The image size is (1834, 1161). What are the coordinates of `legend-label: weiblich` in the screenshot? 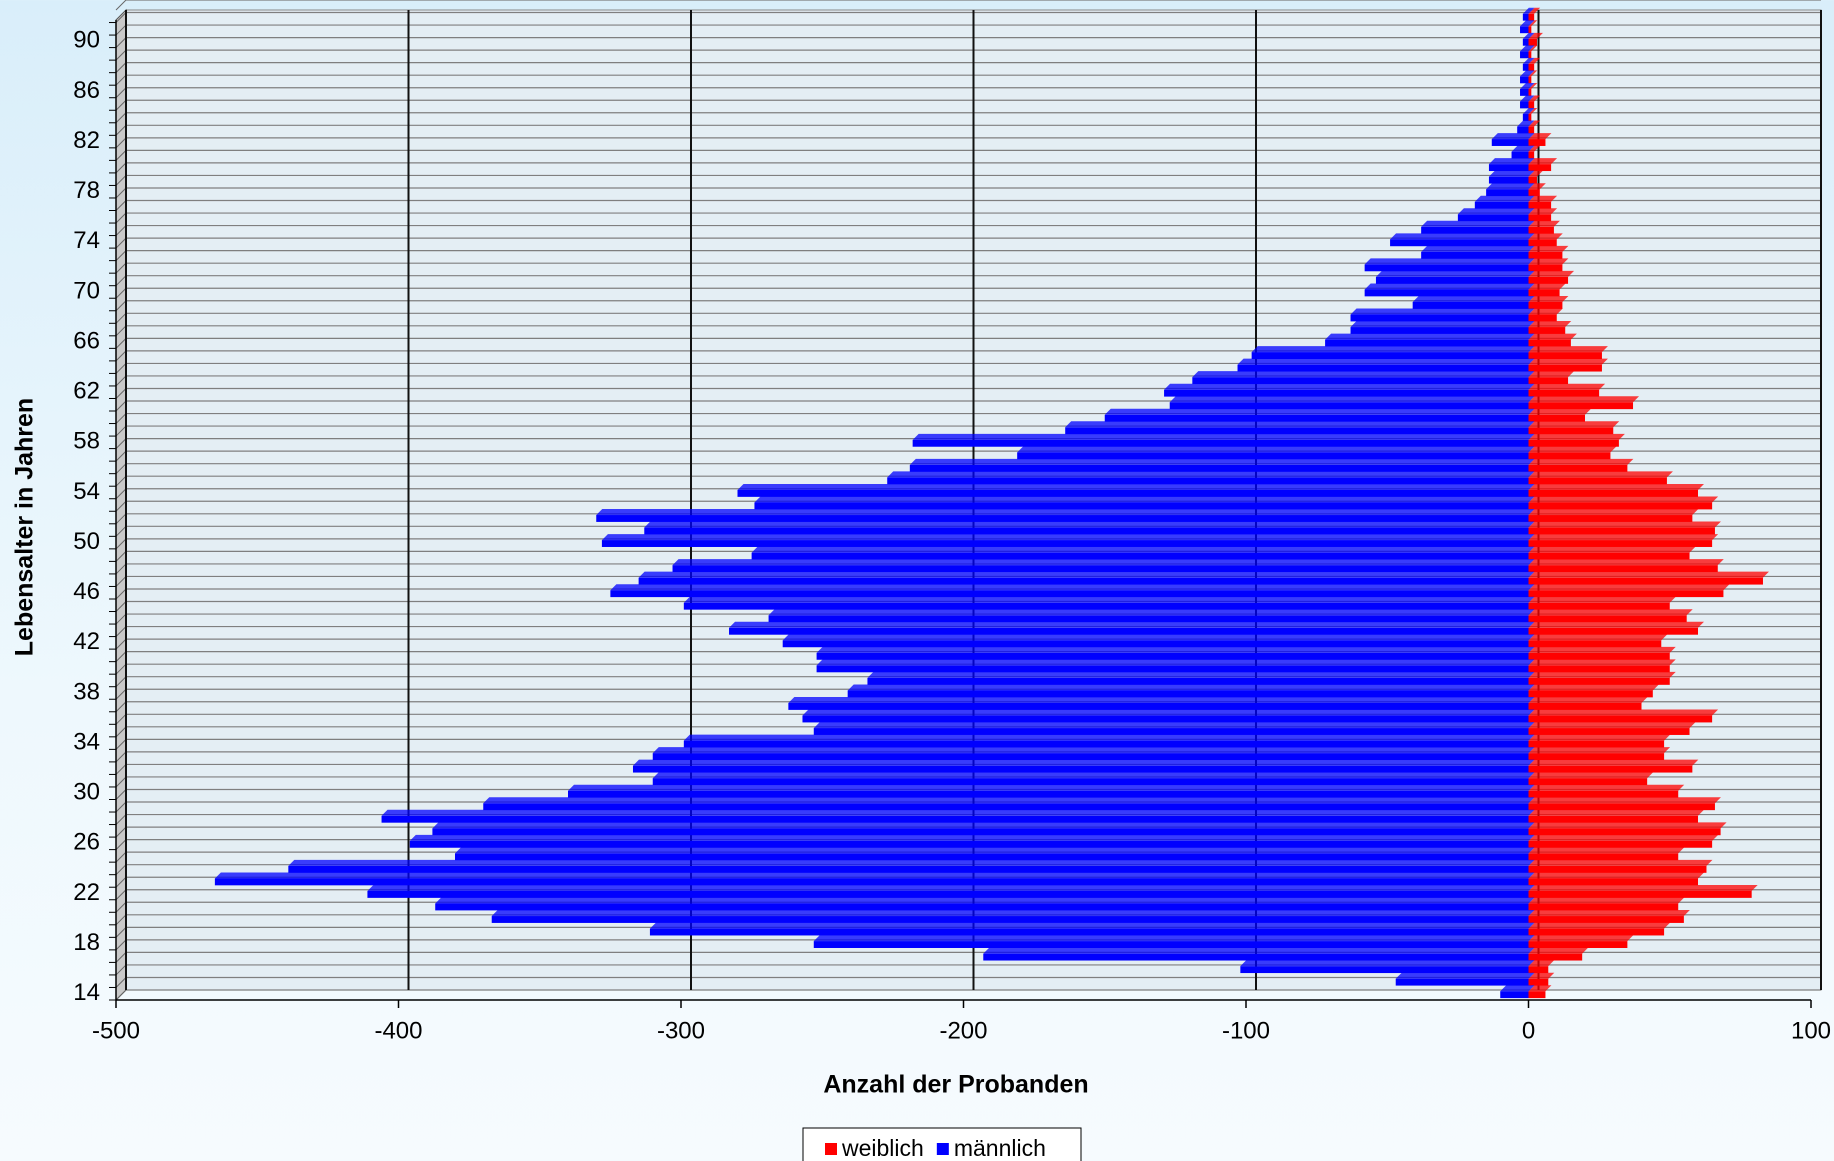 It's located at (882, 1148).